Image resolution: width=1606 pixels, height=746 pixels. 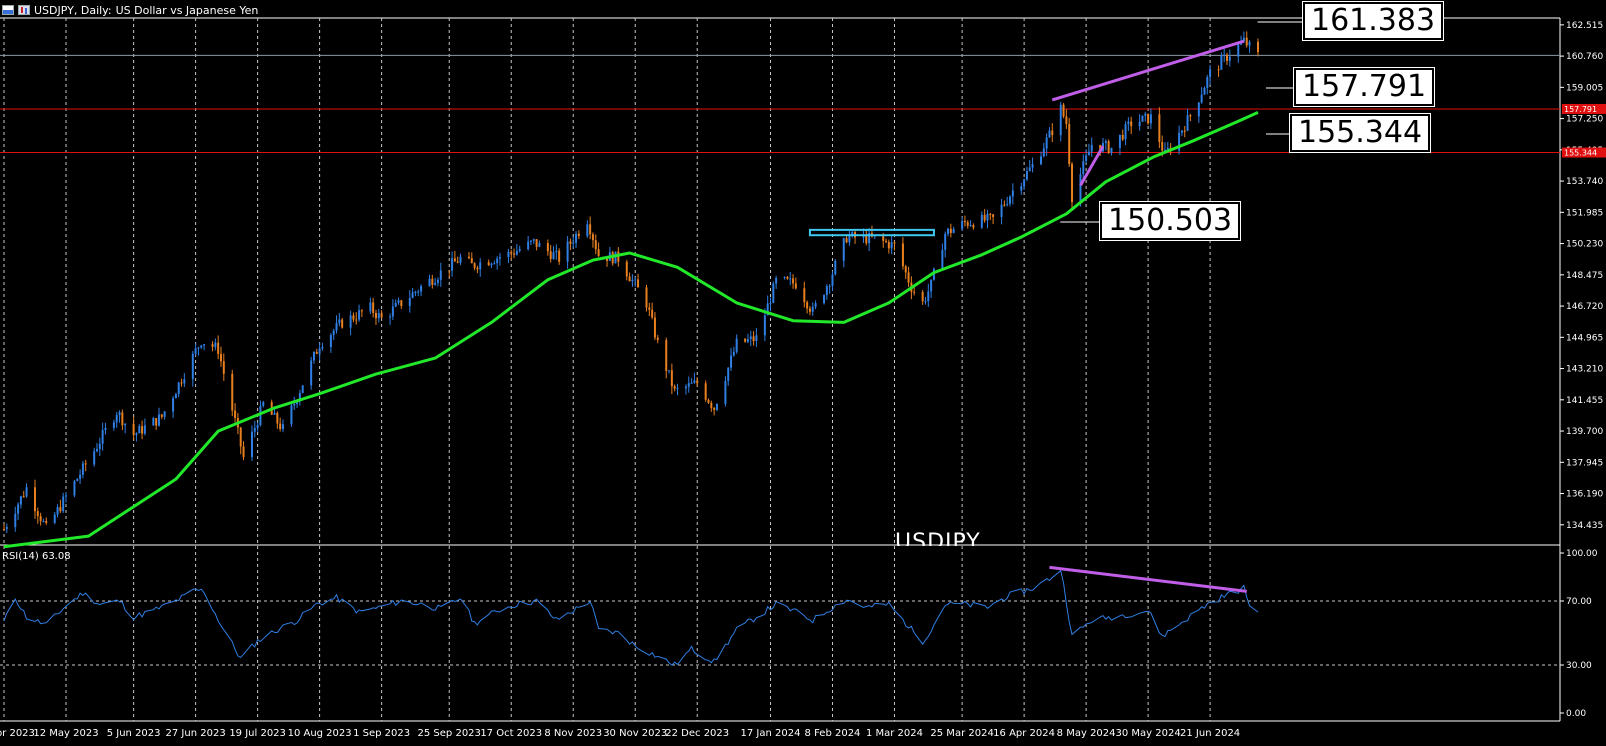 I want to click on rsi-tick-label: 30.00, so click(x=1579, y=666).